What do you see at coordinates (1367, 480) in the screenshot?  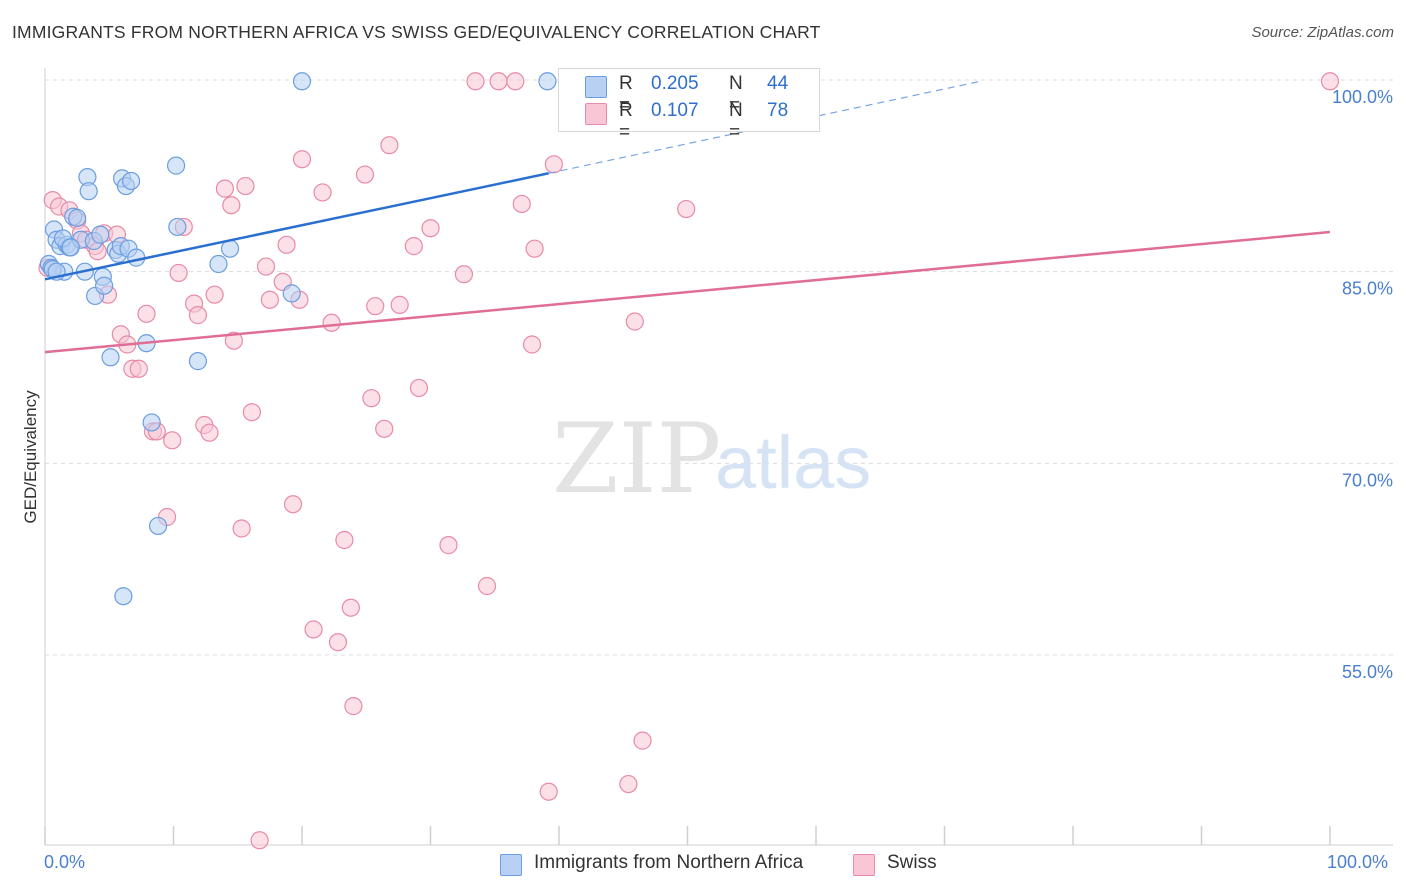 I see `y-tick-label-70: 70.0%` at bounding box center [1367, 480].